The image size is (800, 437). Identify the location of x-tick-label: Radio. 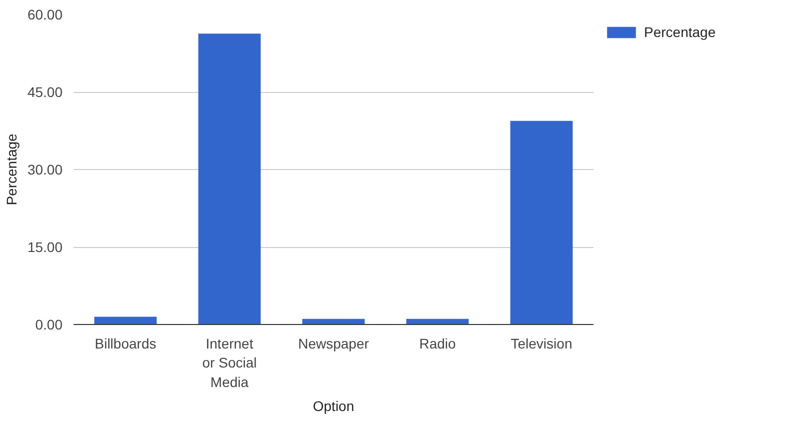
(437, 344).